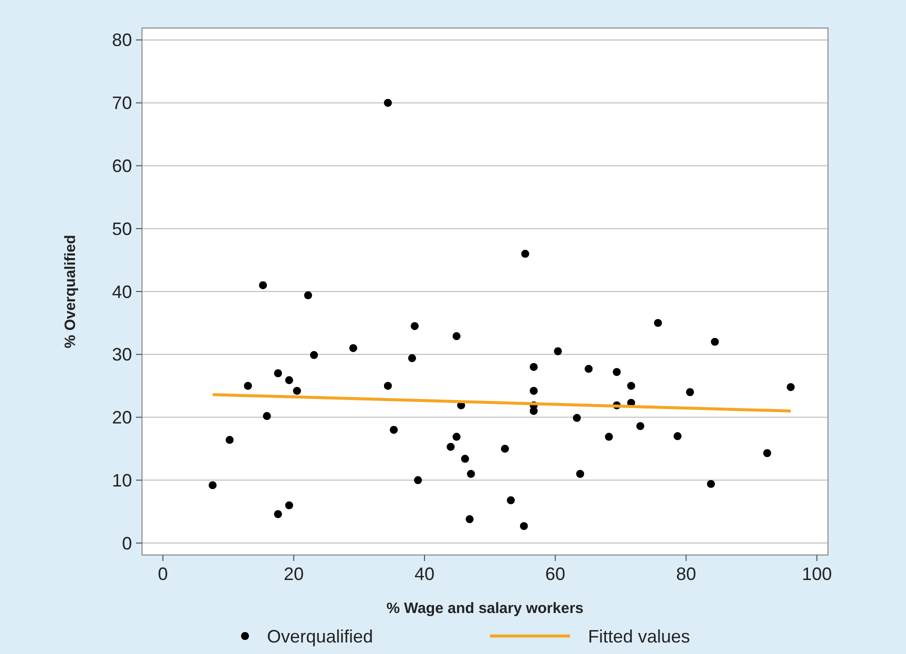 The image size is (906, 654). I want to click on x-tick-label: 20, so click(294, 574).